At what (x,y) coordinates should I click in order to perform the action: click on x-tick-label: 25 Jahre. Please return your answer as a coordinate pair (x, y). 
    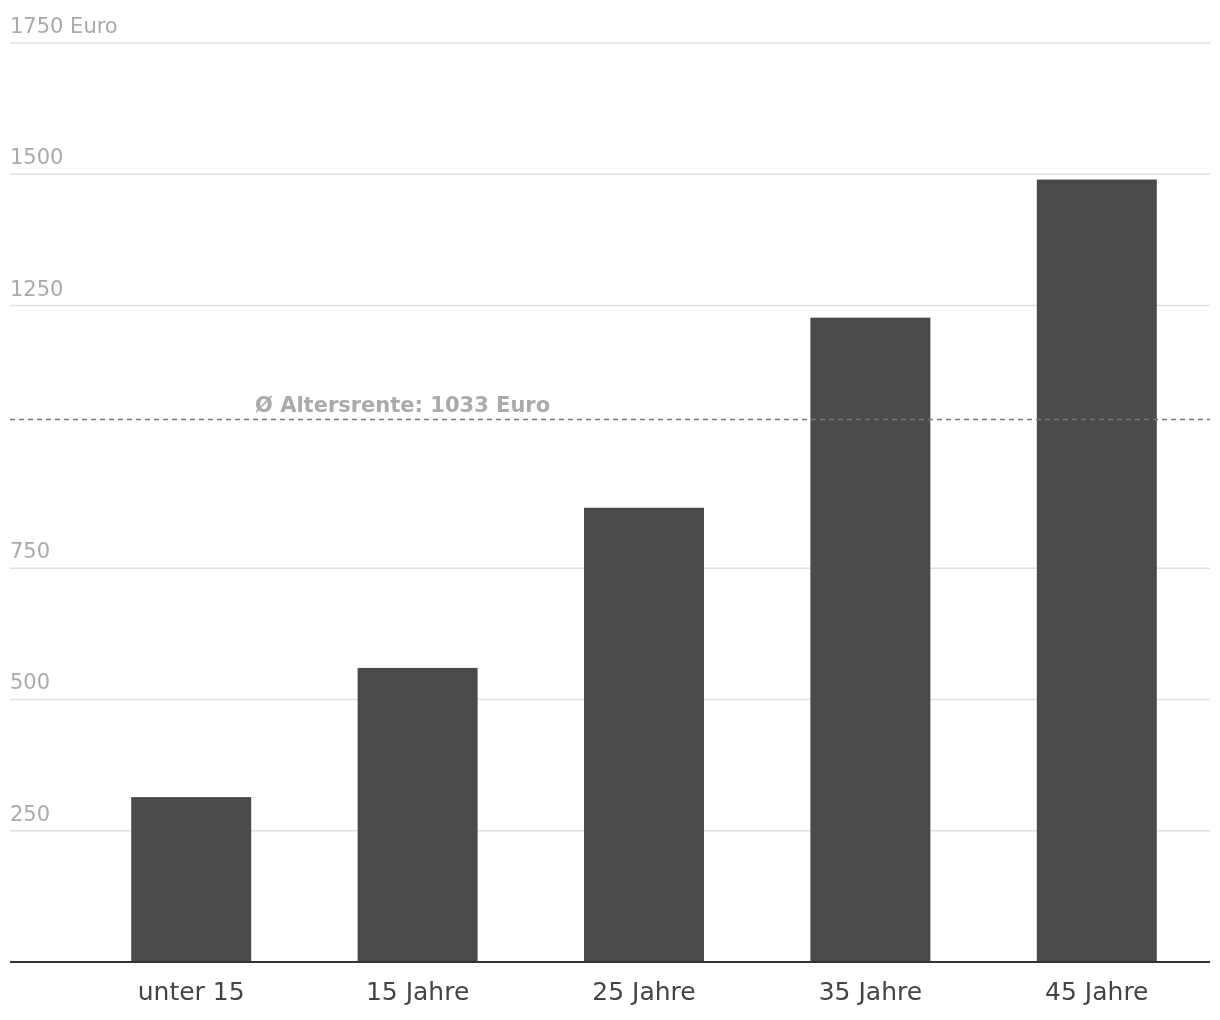
    Looking at the image, I should click on (644, 991).